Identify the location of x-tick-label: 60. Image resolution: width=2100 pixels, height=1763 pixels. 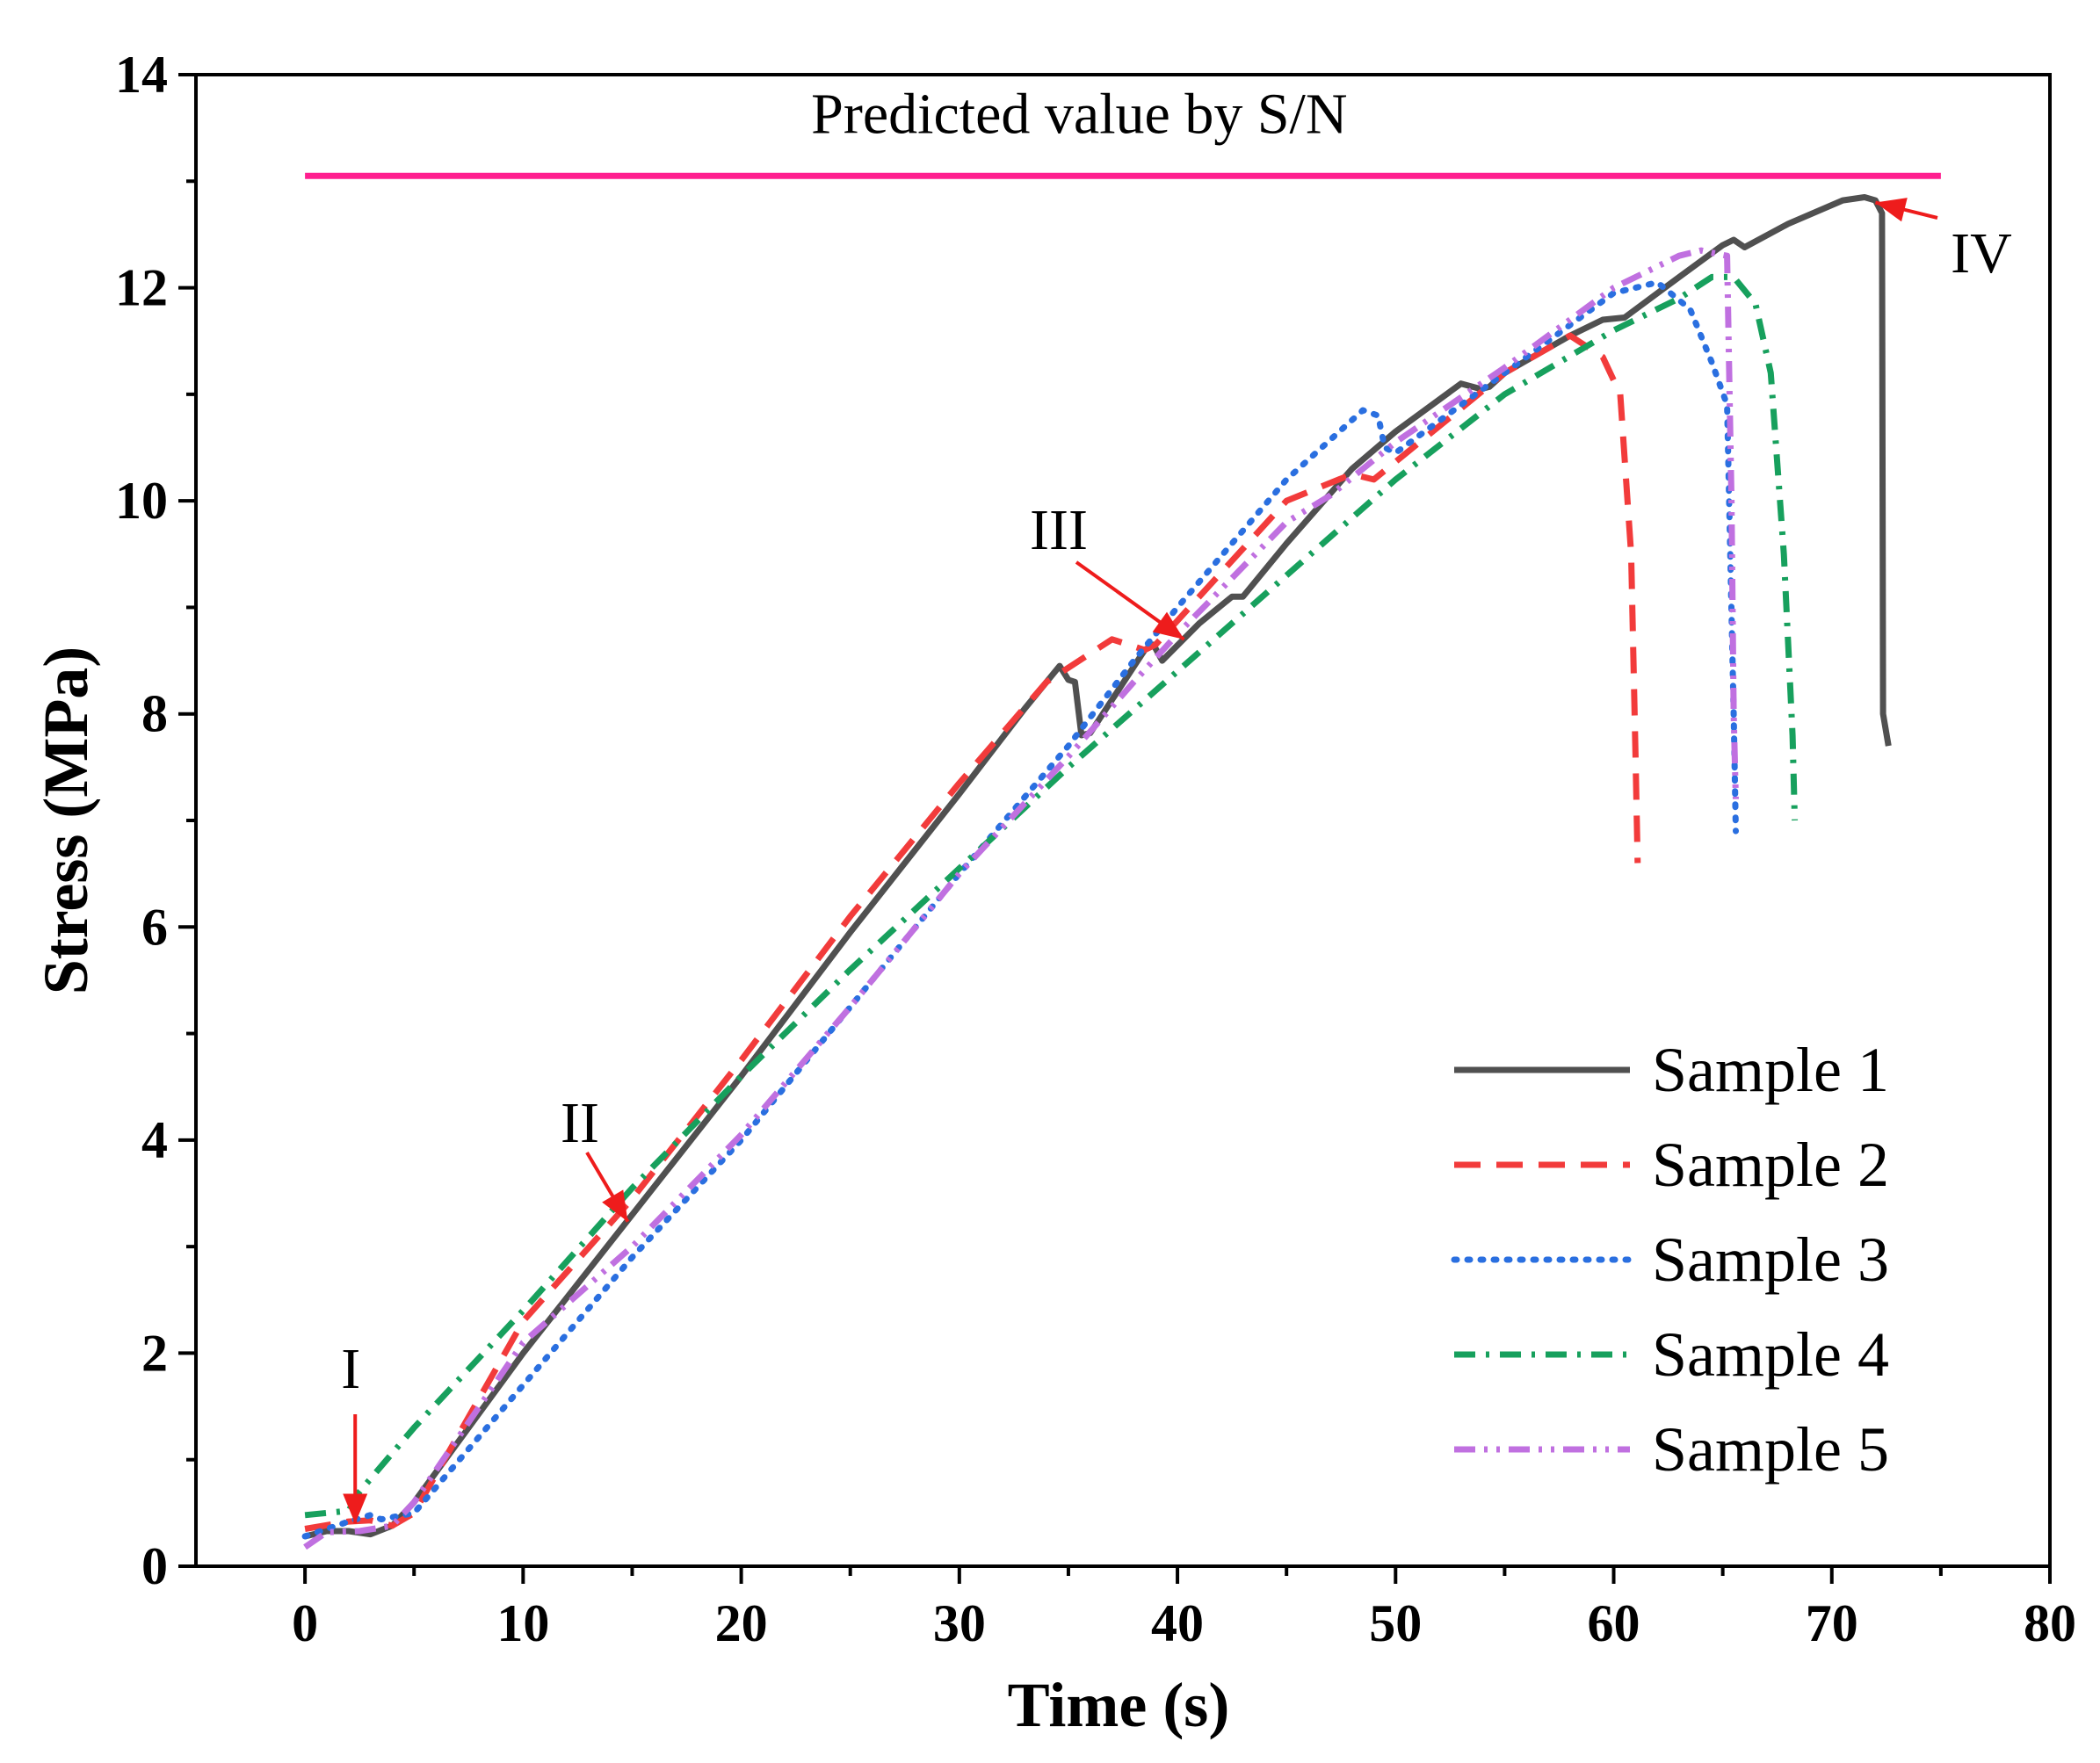
(1614, 1623).